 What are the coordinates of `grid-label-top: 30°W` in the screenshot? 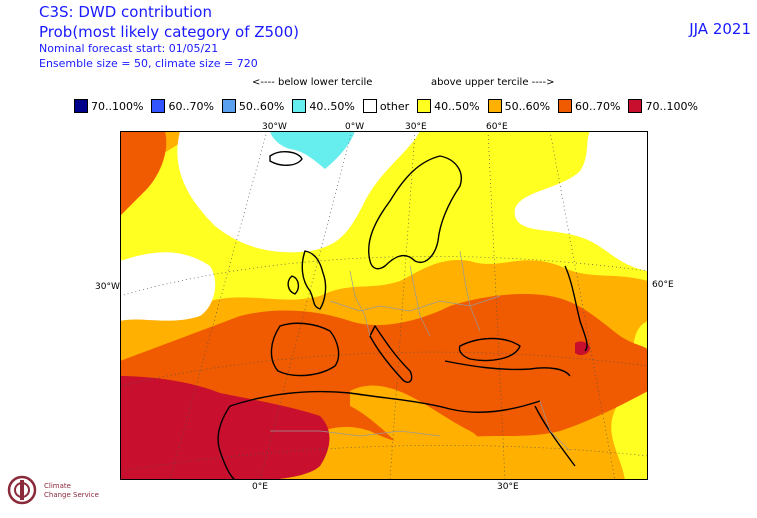 It's located at (274, 127).